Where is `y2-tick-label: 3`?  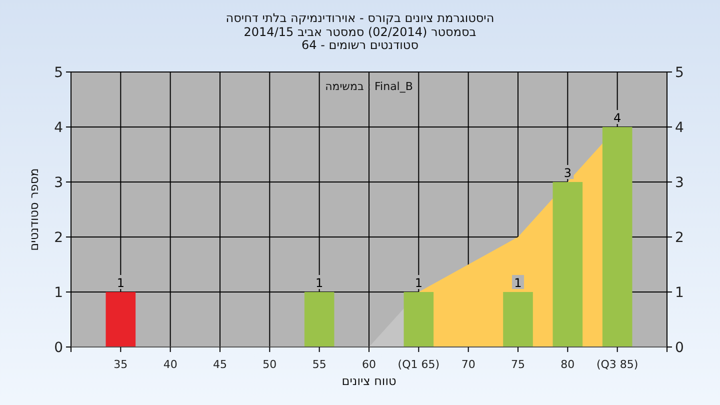
y2-tick-label: 3 is located at coordinates (679, 183).